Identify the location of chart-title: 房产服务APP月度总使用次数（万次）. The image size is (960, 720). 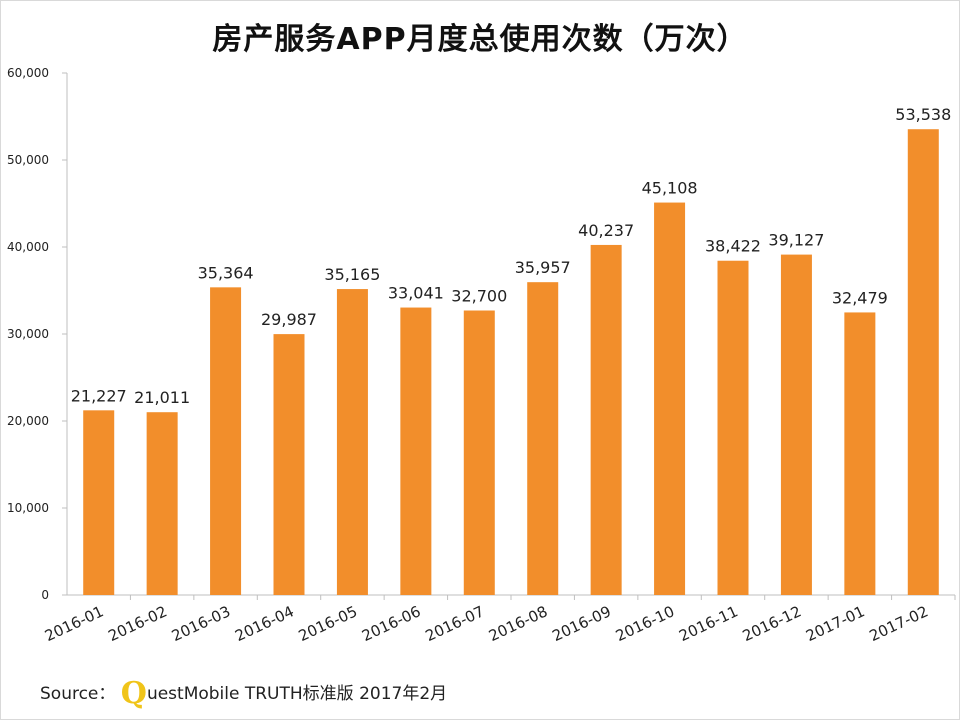
(480, 39).